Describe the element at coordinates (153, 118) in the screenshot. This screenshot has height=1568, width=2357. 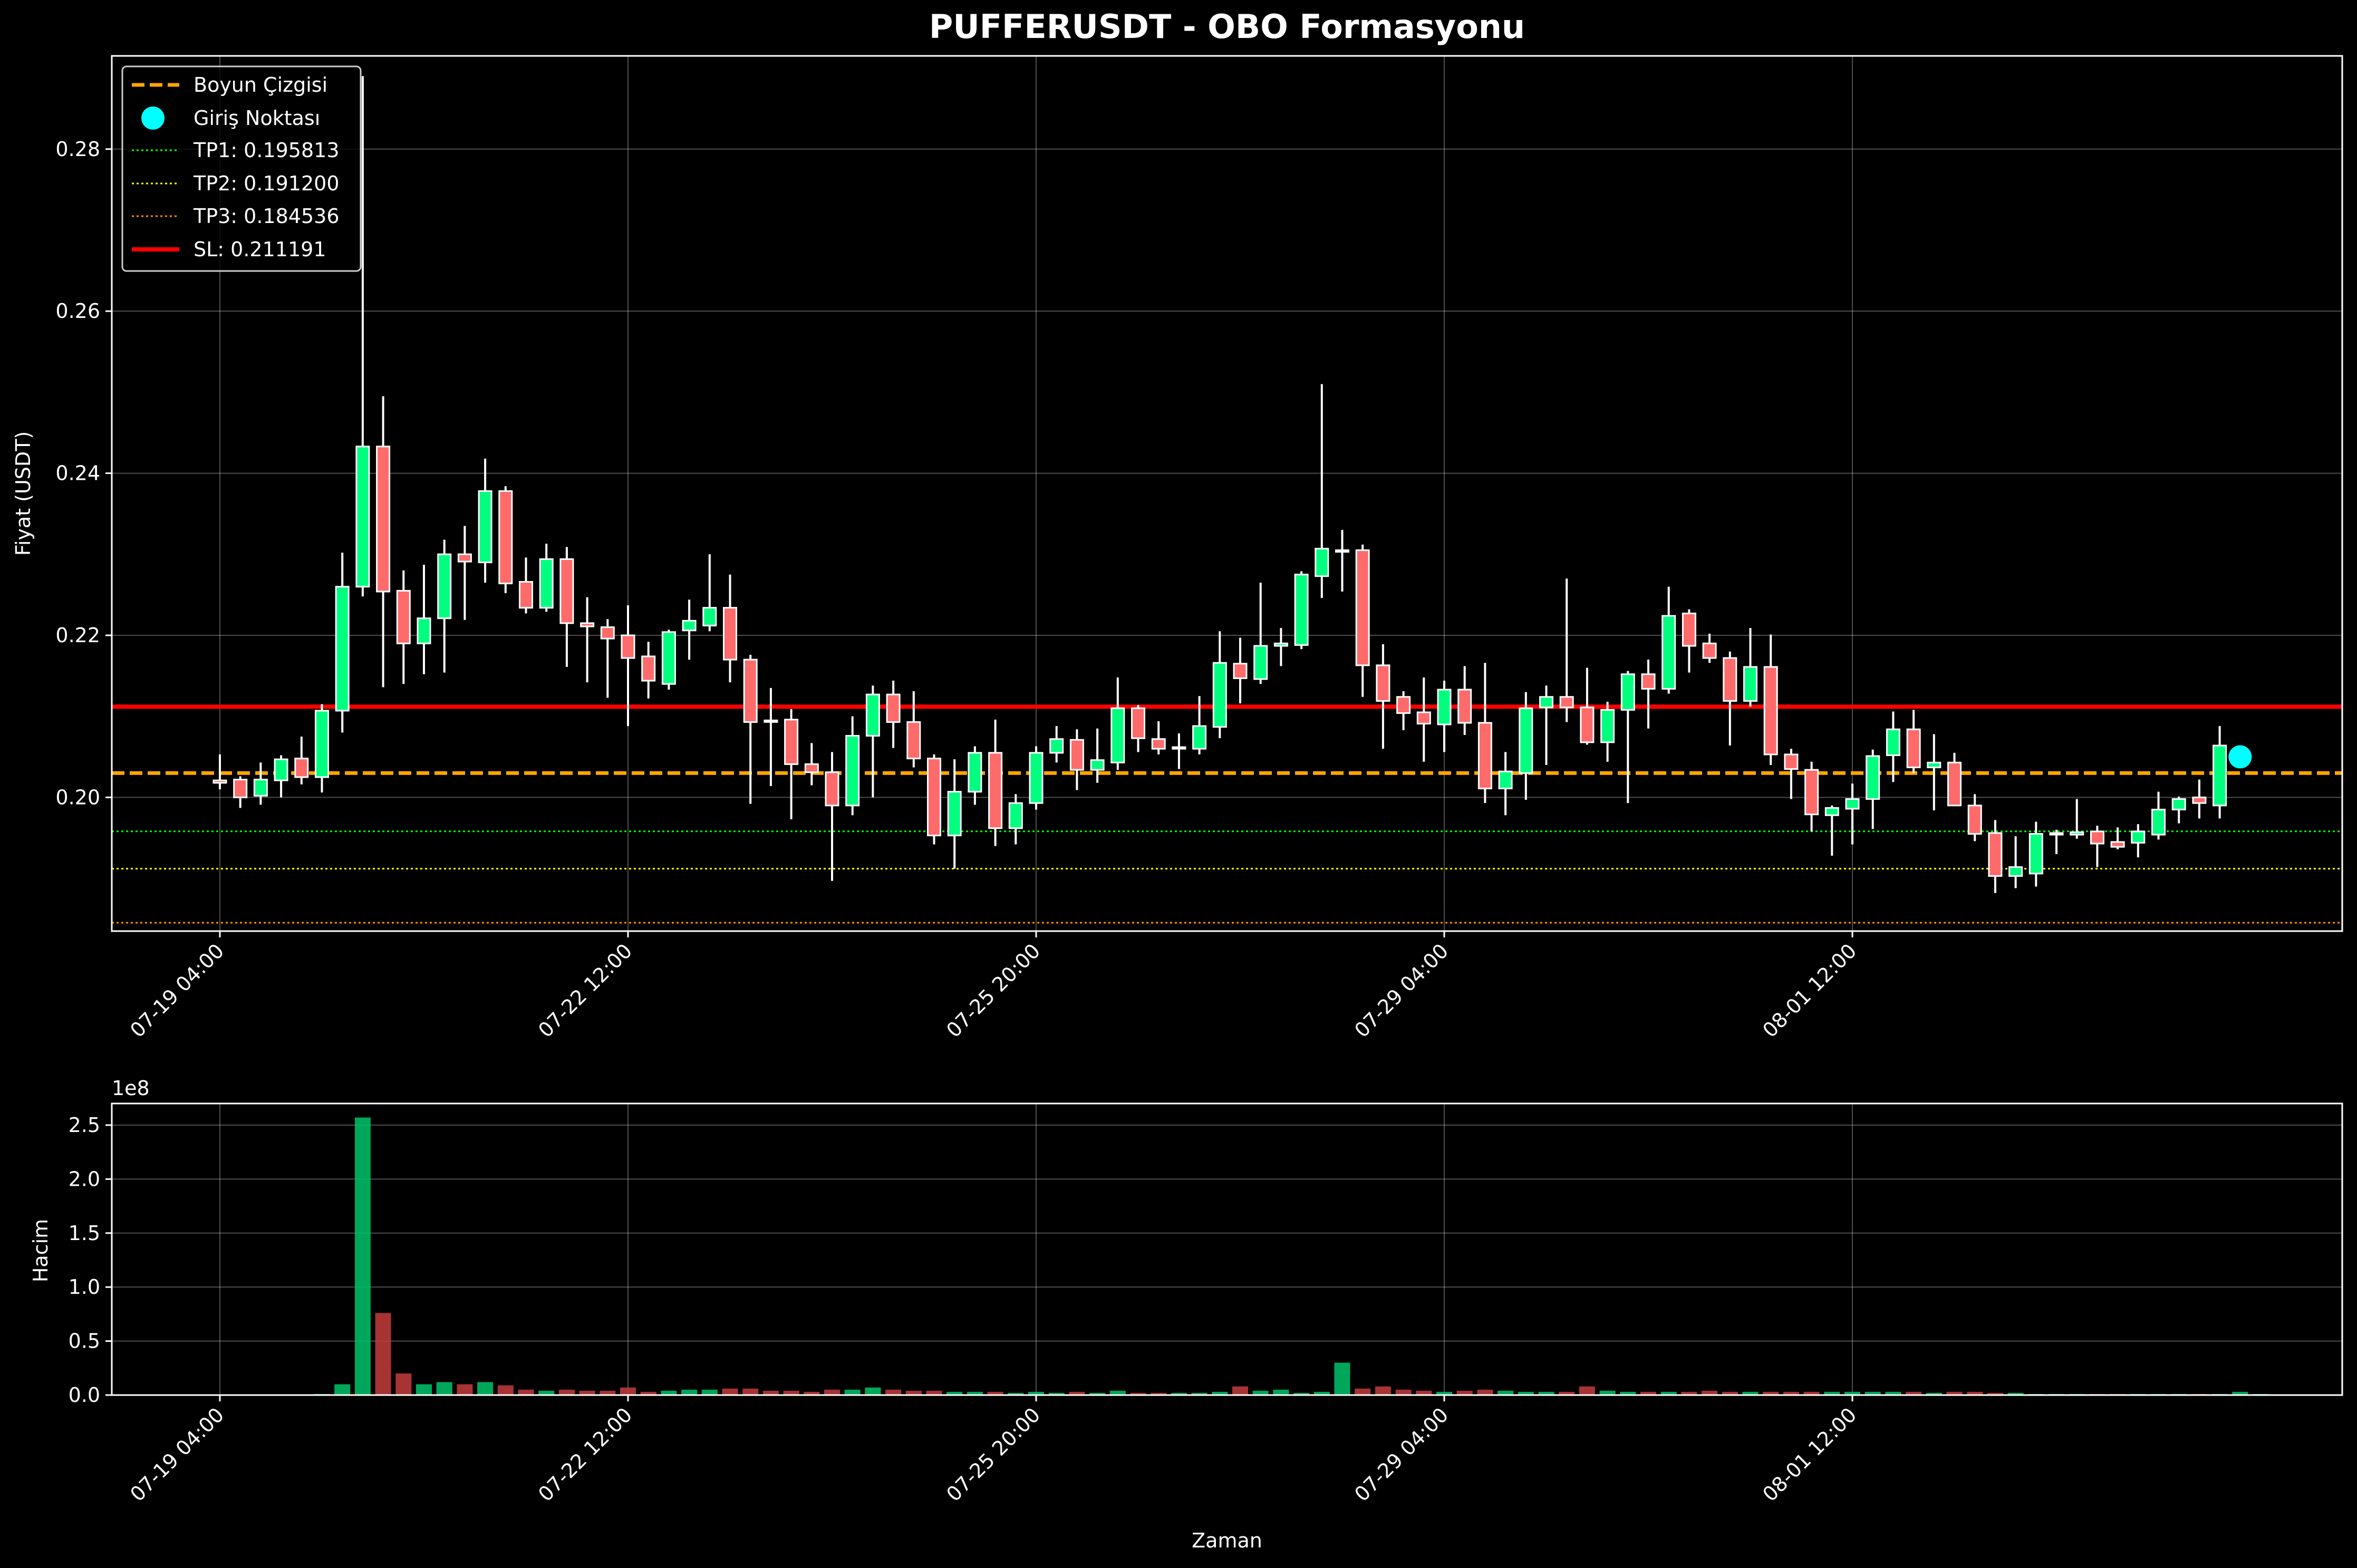
I see `legend-swatch-entry` at that location.